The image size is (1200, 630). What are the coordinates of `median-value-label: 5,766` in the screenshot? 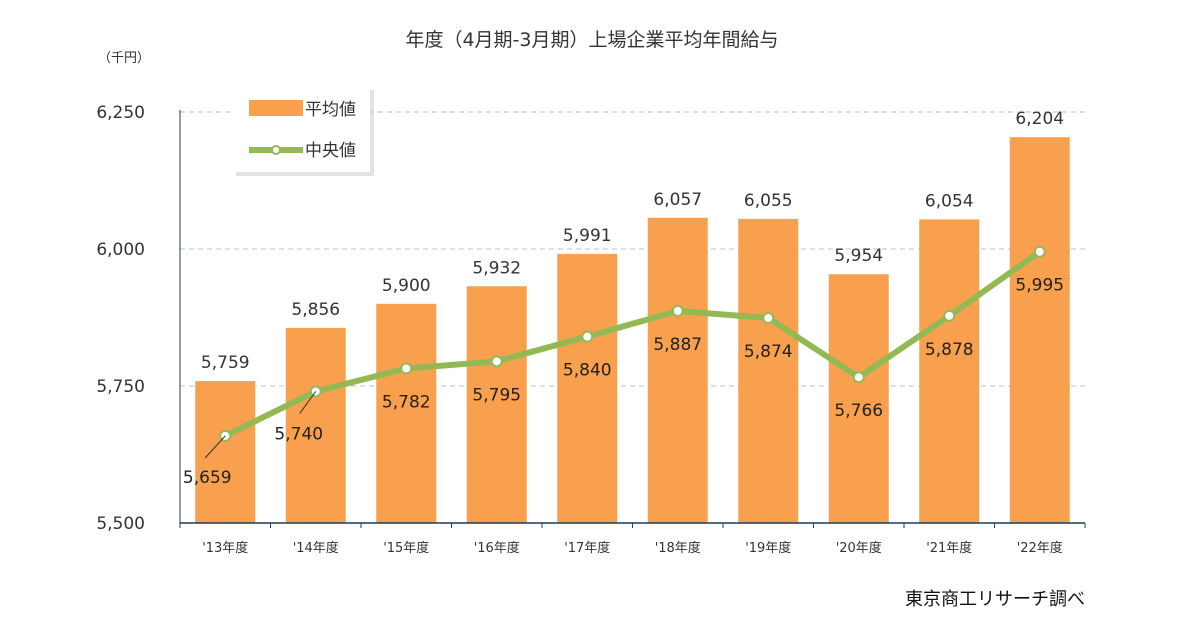 It's located at (858, 411).